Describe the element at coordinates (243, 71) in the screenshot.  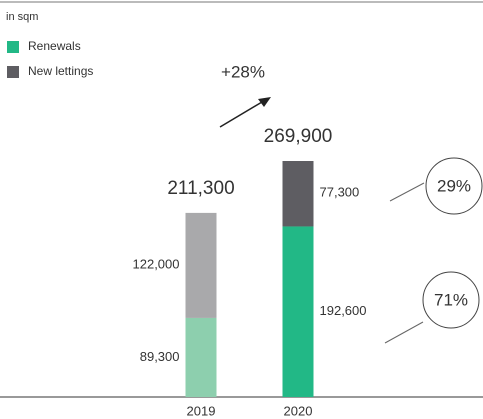
I see `growth-label: +28%` at that location.